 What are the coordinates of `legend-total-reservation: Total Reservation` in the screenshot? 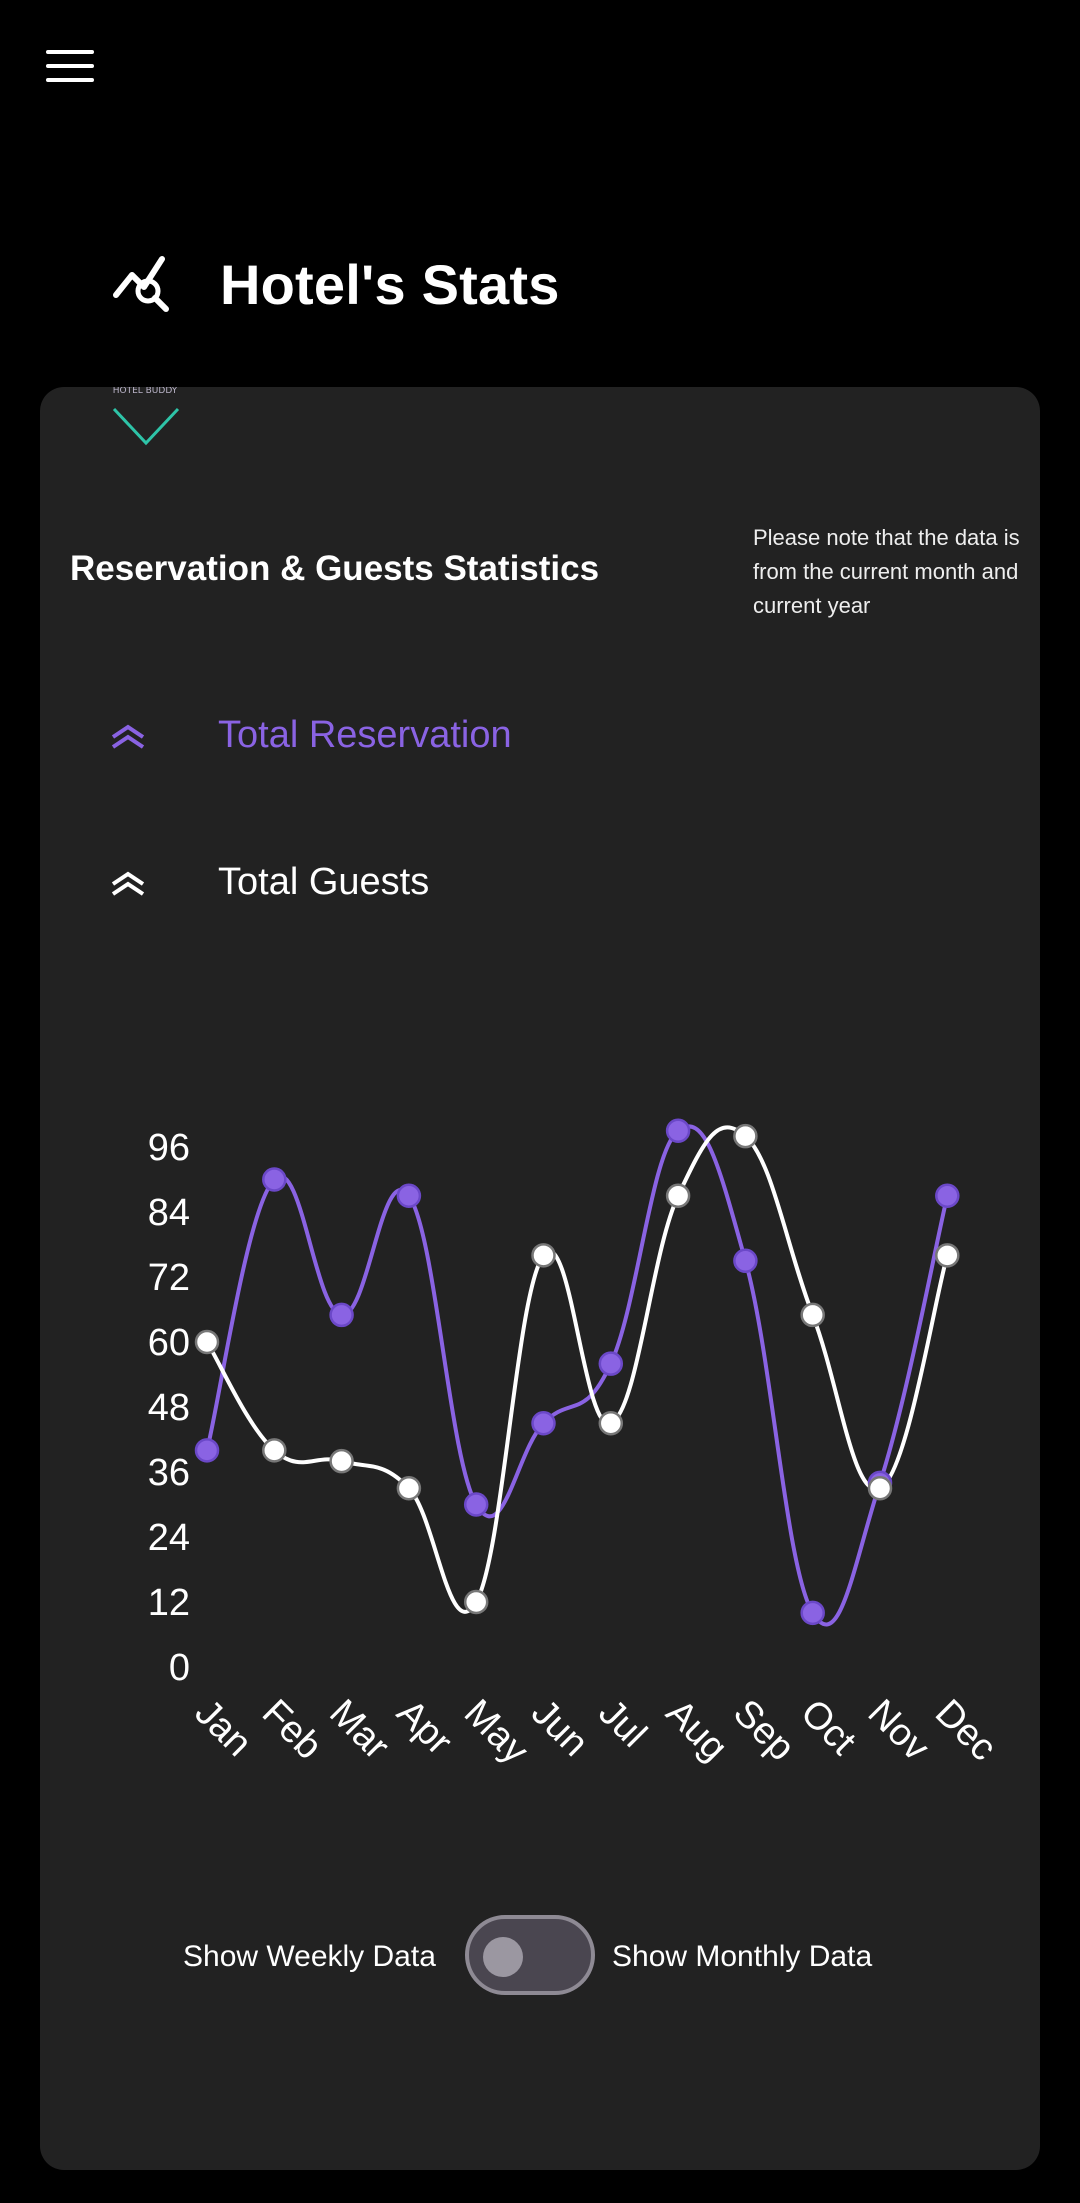 It's located at (311, 735).